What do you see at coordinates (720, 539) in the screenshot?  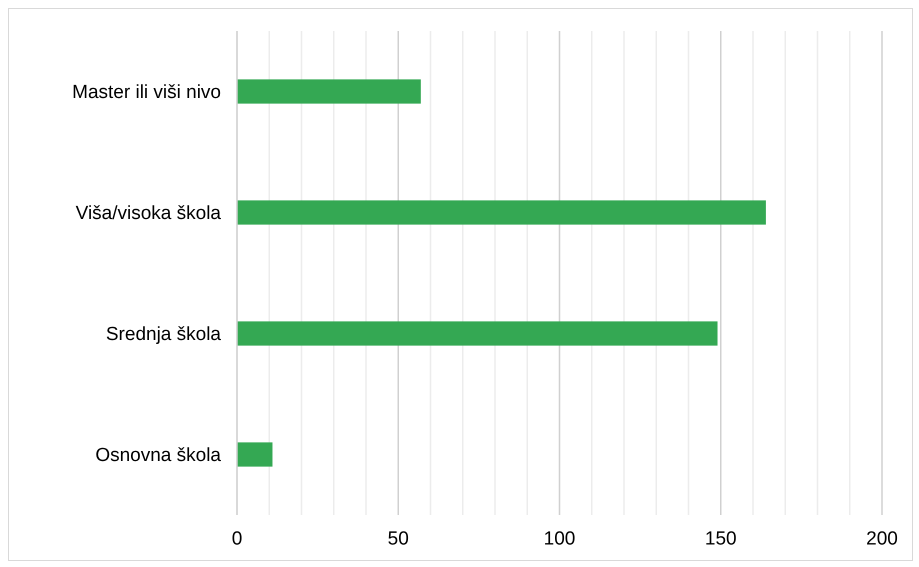 I see `x-tick-label: 150` at bounding box center [720, 539].